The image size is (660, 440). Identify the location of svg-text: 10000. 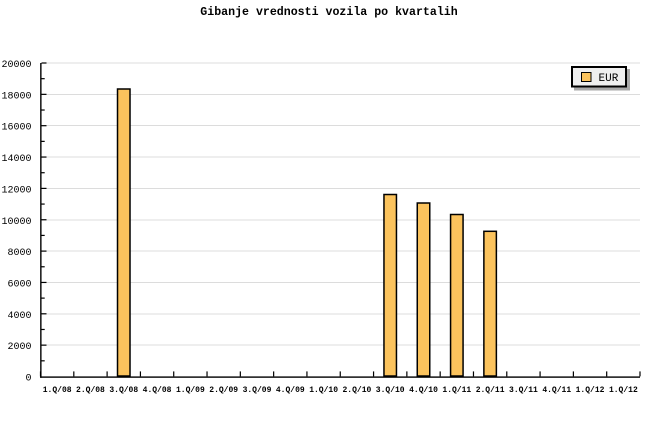
(16, 222).